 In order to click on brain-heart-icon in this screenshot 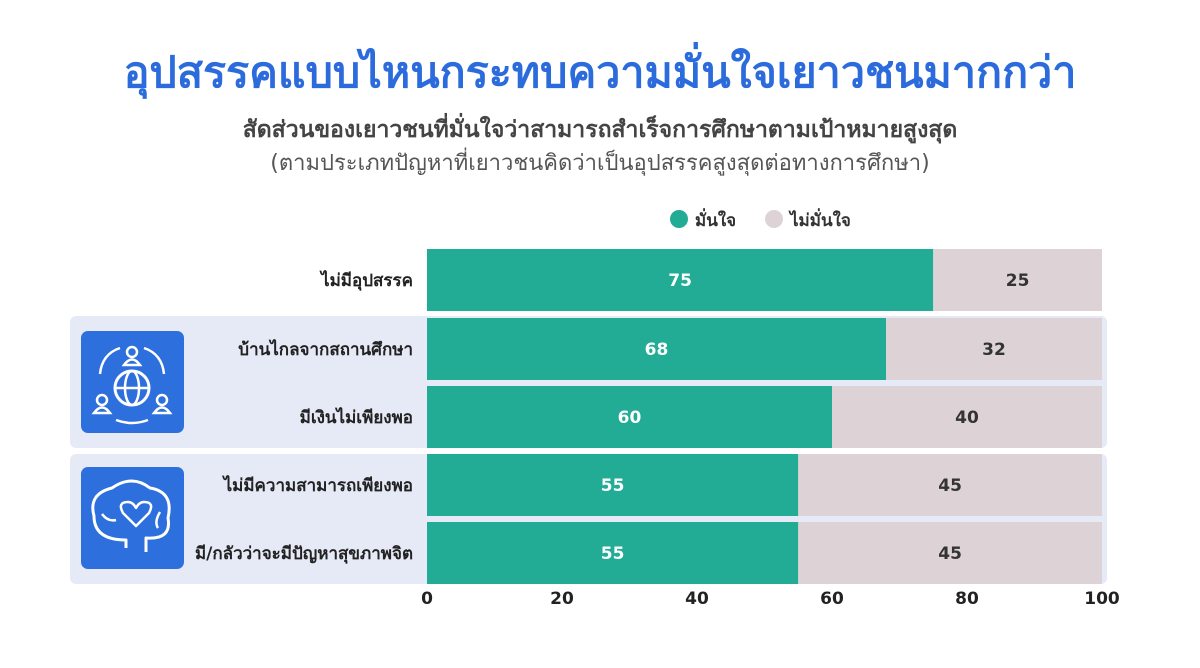, I will do `click(132, 518)`.